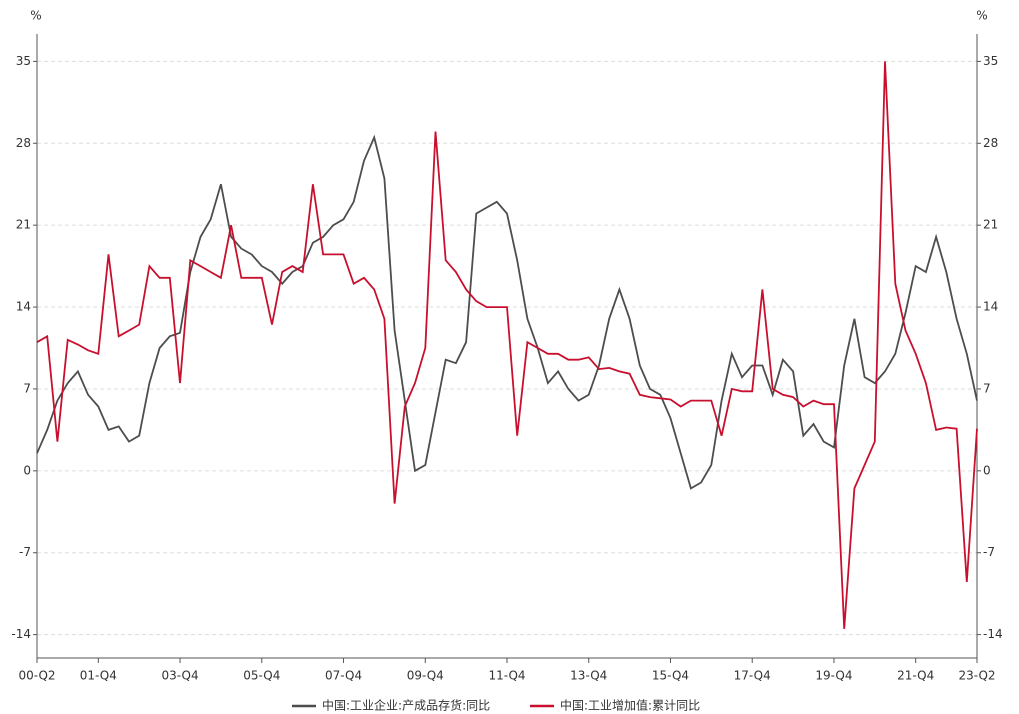 The image size is (1019, 714). What do you see at coordinates (506, 676) in the screenshot?
I see `x-tick-label: 11-Q4` at bounding box center [506, 676].